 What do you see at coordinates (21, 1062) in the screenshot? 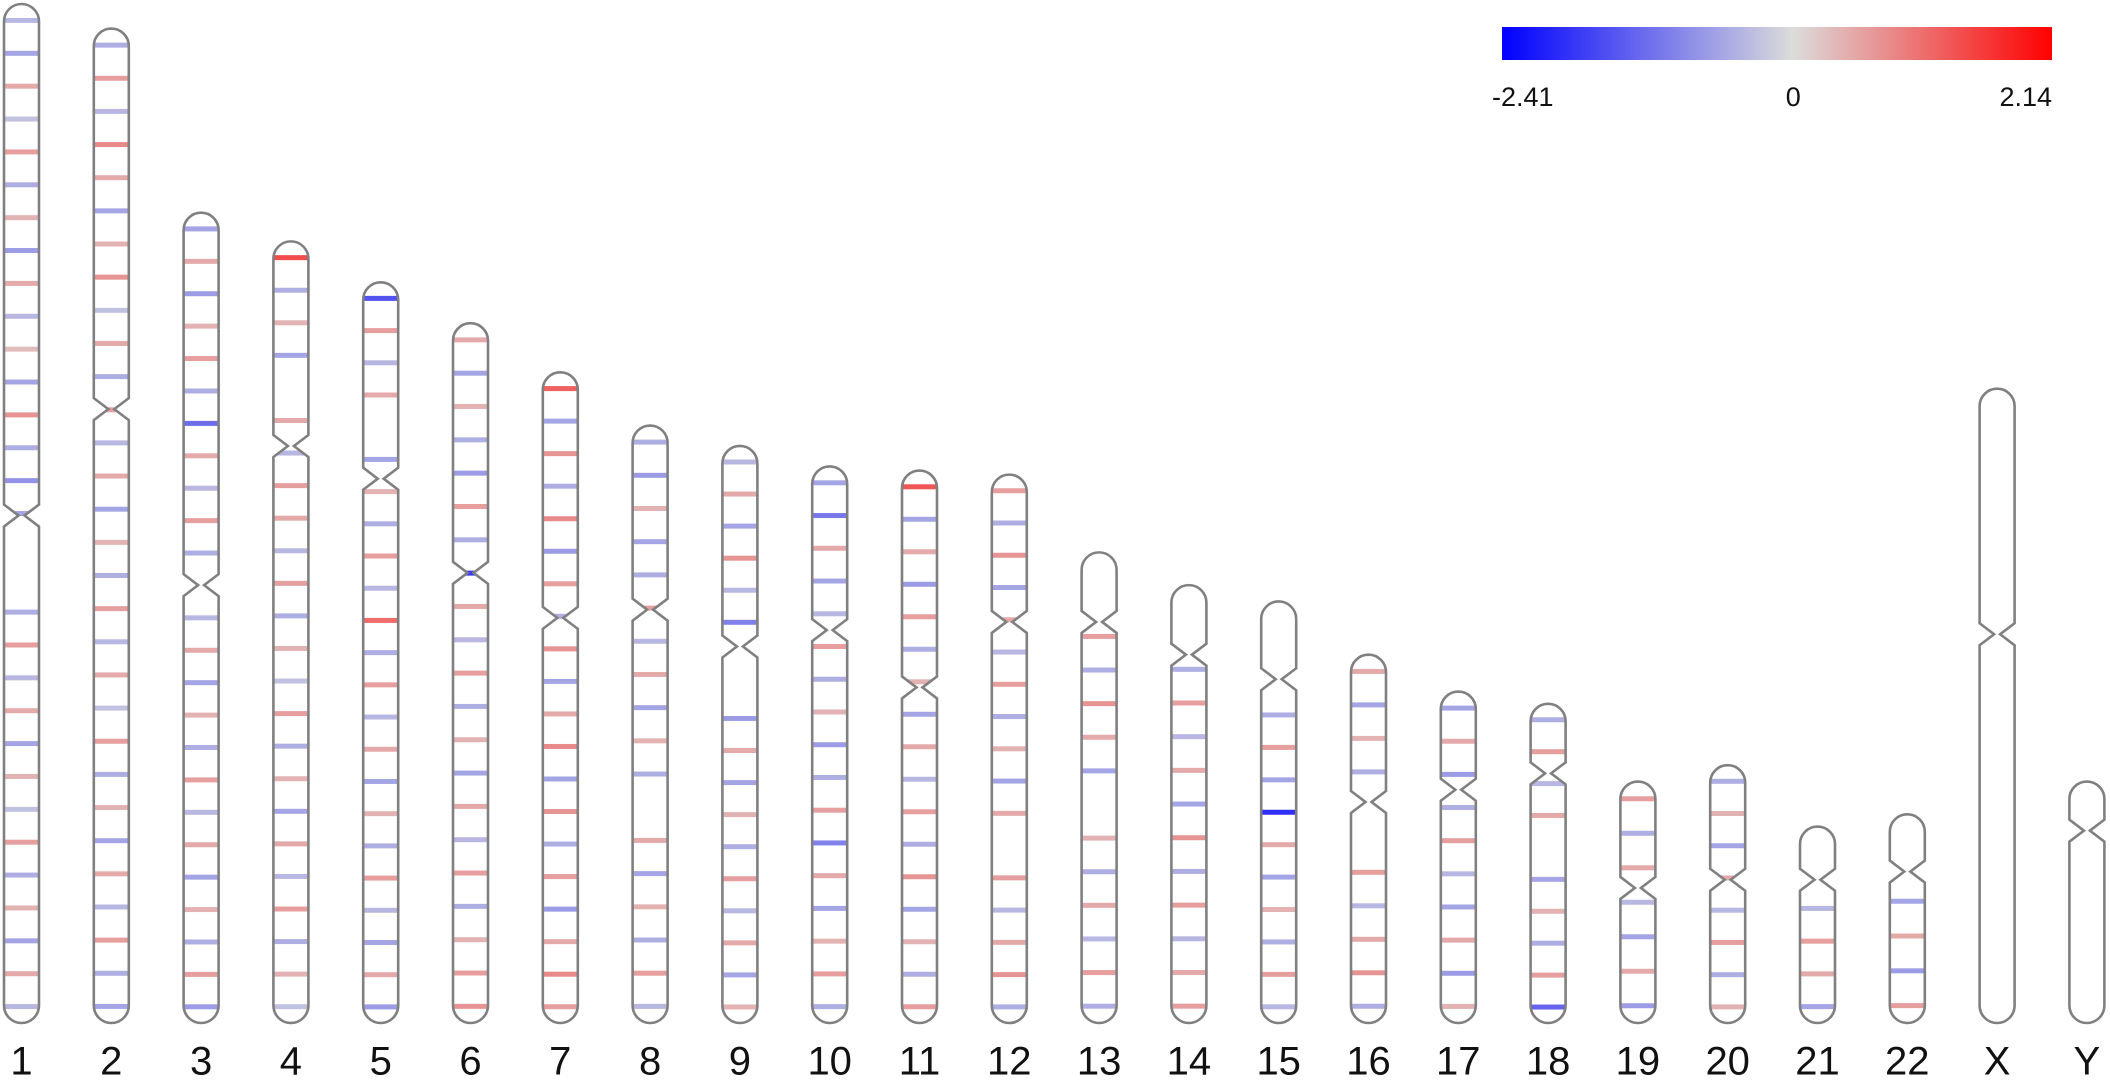
I see `chromosome-label: 1` at bounding box center [21, 1062].